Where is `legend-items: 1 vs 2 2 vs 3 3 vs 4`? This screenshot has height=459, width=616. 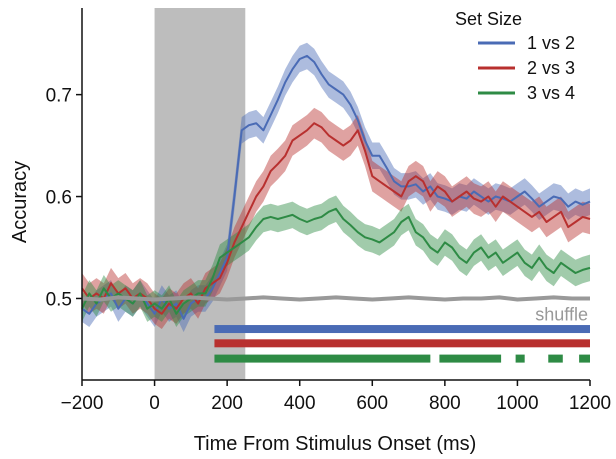
legend-items: 1 vs 2 2 vs 3 3 vs 4 is located at coordinates (526, 68).